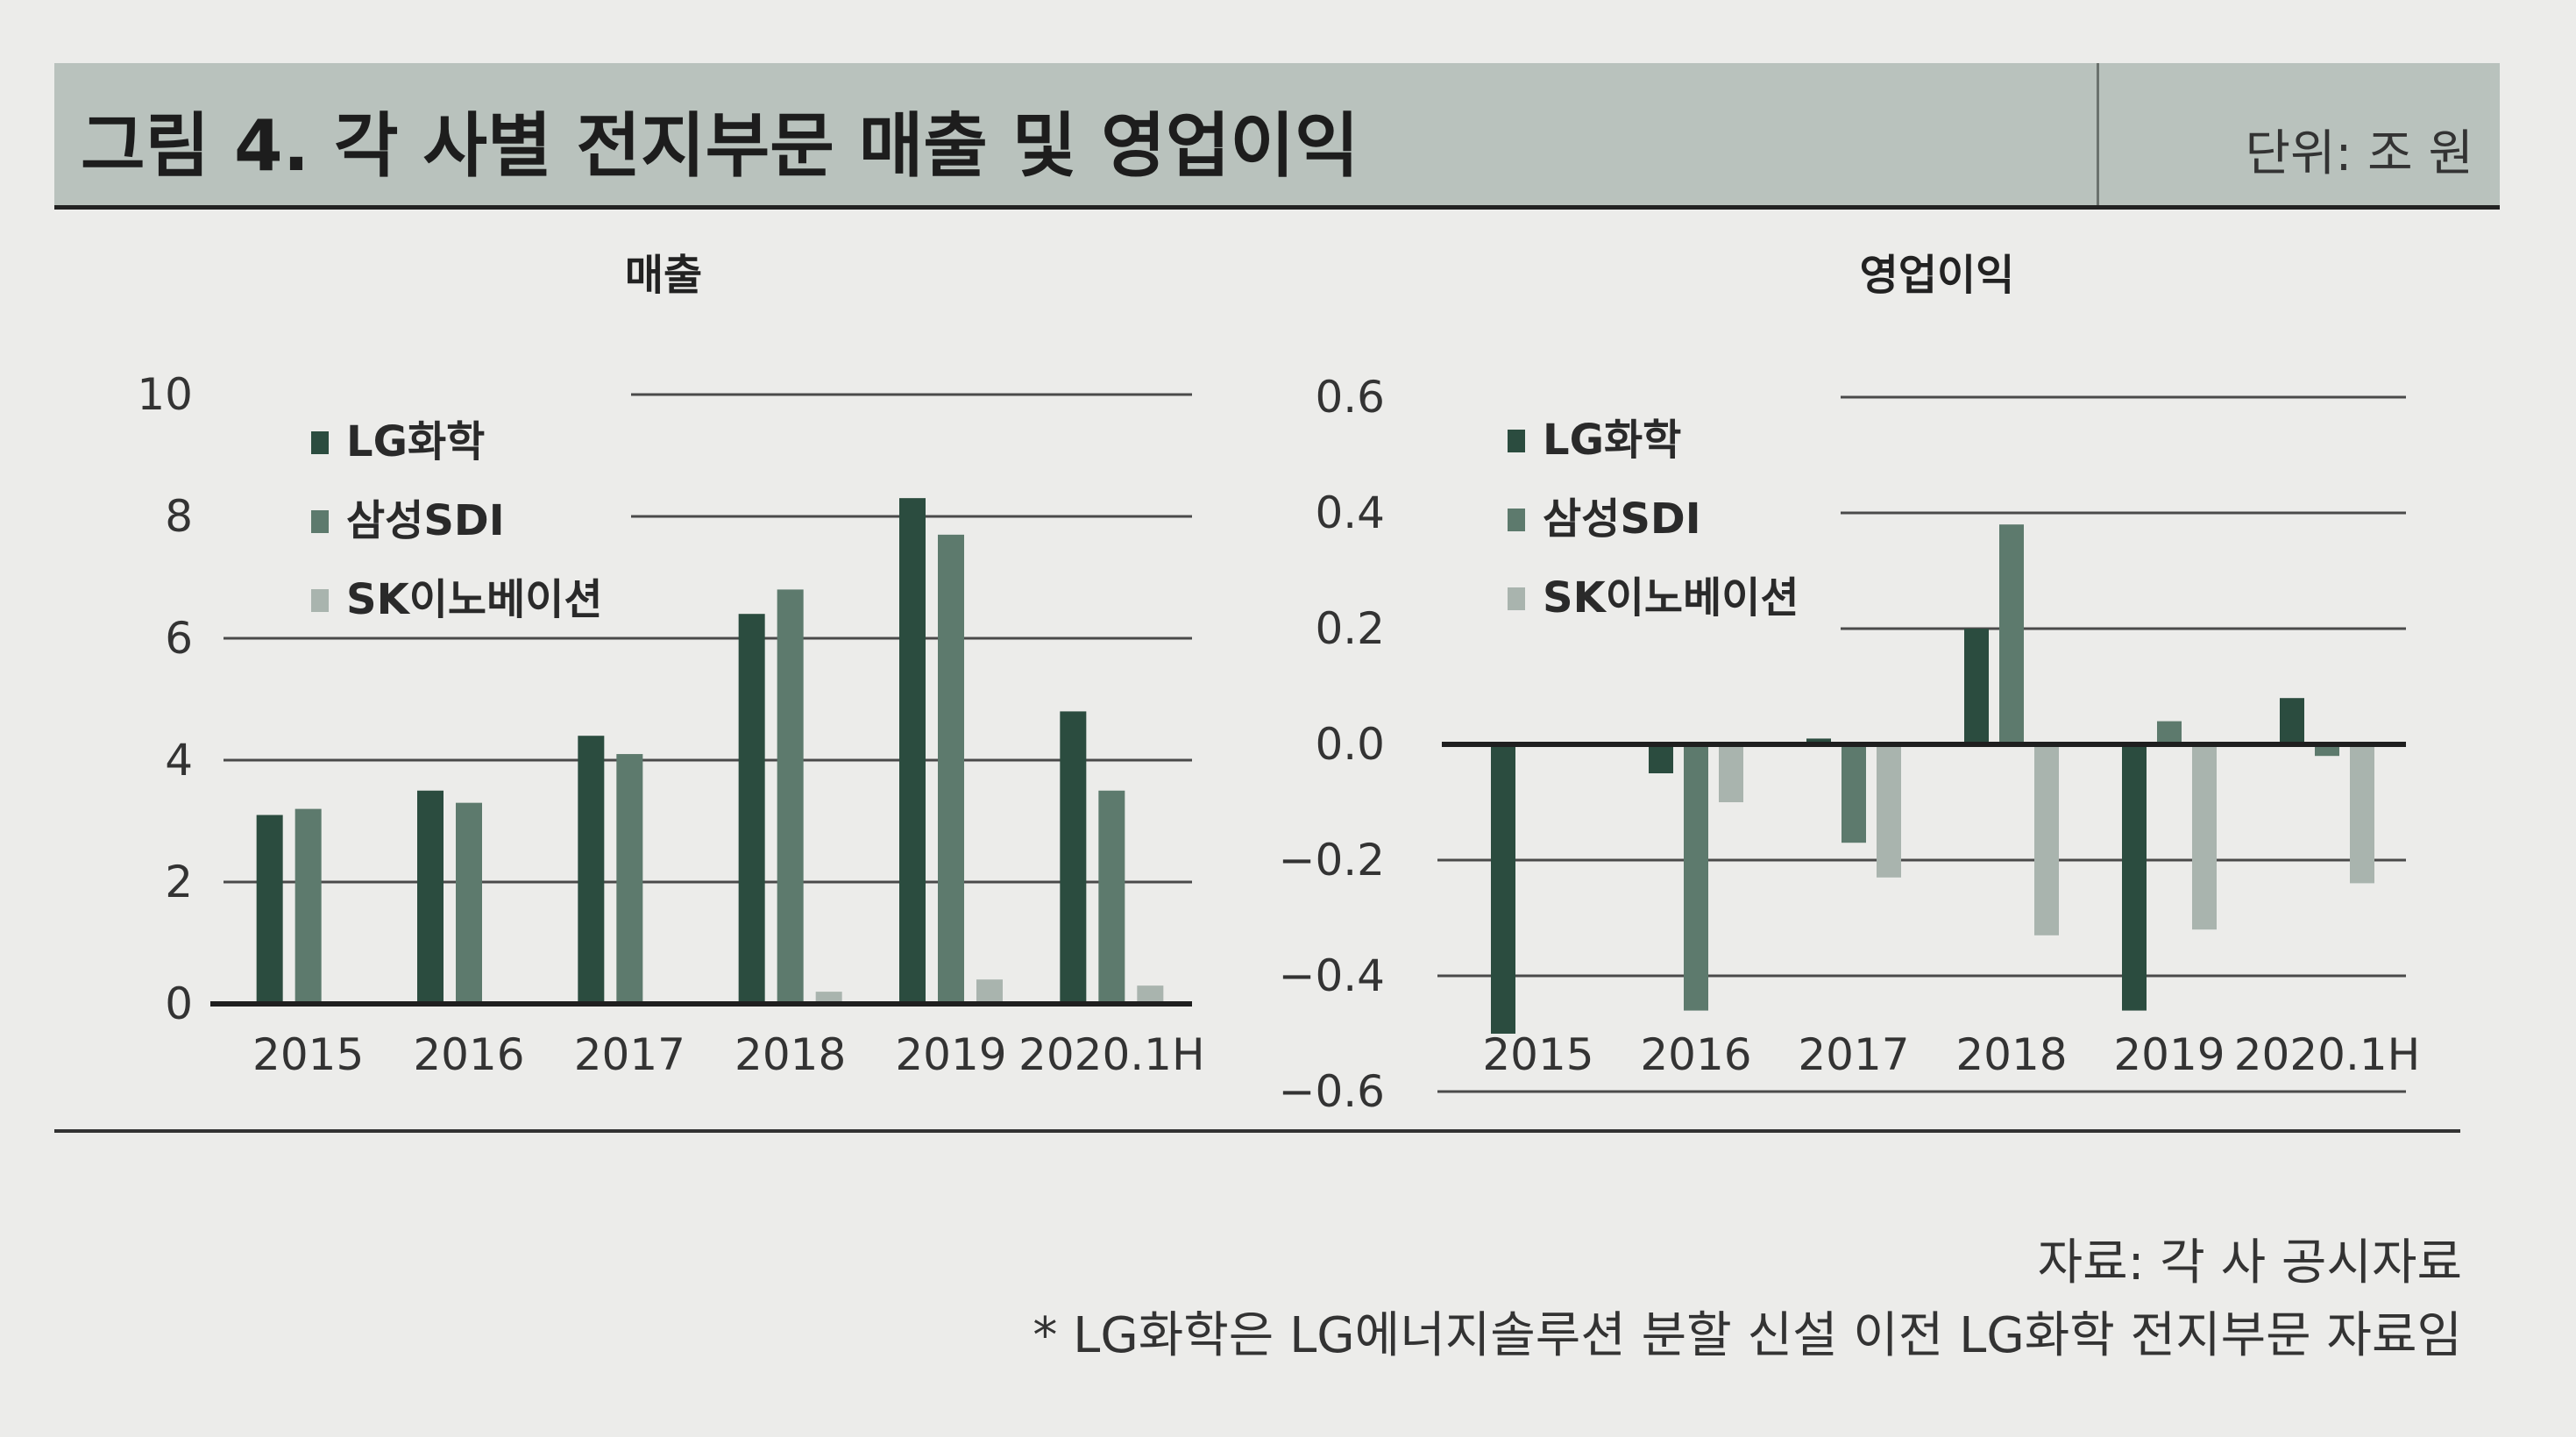 The width and height of the screenshot is (2576, 1437). I want to click on footnote: * LG화학은 LG에너지솔루션 분할 신설 이전 LG화학 전지부문 자료임, so click(1747, 1336).